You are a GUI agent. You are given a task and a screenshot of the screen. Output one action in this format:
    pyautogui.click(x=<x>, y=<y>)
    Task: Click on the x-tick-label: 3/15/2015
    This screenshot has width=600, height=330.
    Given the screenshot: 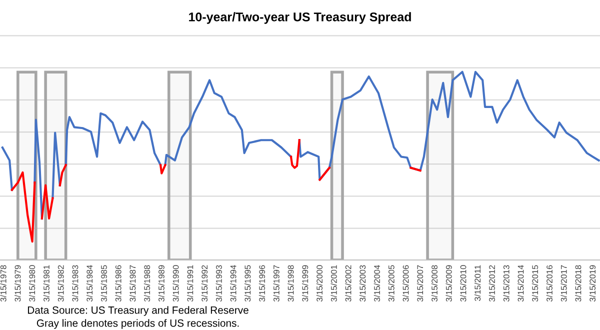 What is the action you would take?
    pyautogui.click(x=535, y=283)
    